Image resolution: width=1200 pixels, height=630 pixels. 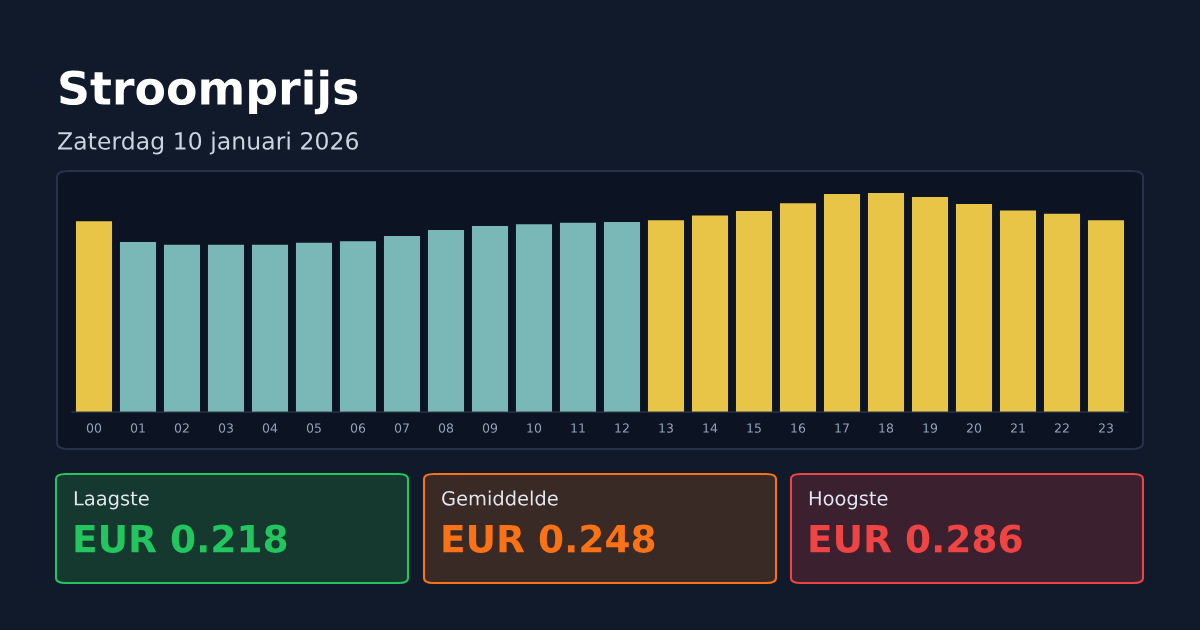 What do you see at coordinates (842, 428) in the screenshot?
I see `x-tick-label: 17` at bounding box center [842, 428].